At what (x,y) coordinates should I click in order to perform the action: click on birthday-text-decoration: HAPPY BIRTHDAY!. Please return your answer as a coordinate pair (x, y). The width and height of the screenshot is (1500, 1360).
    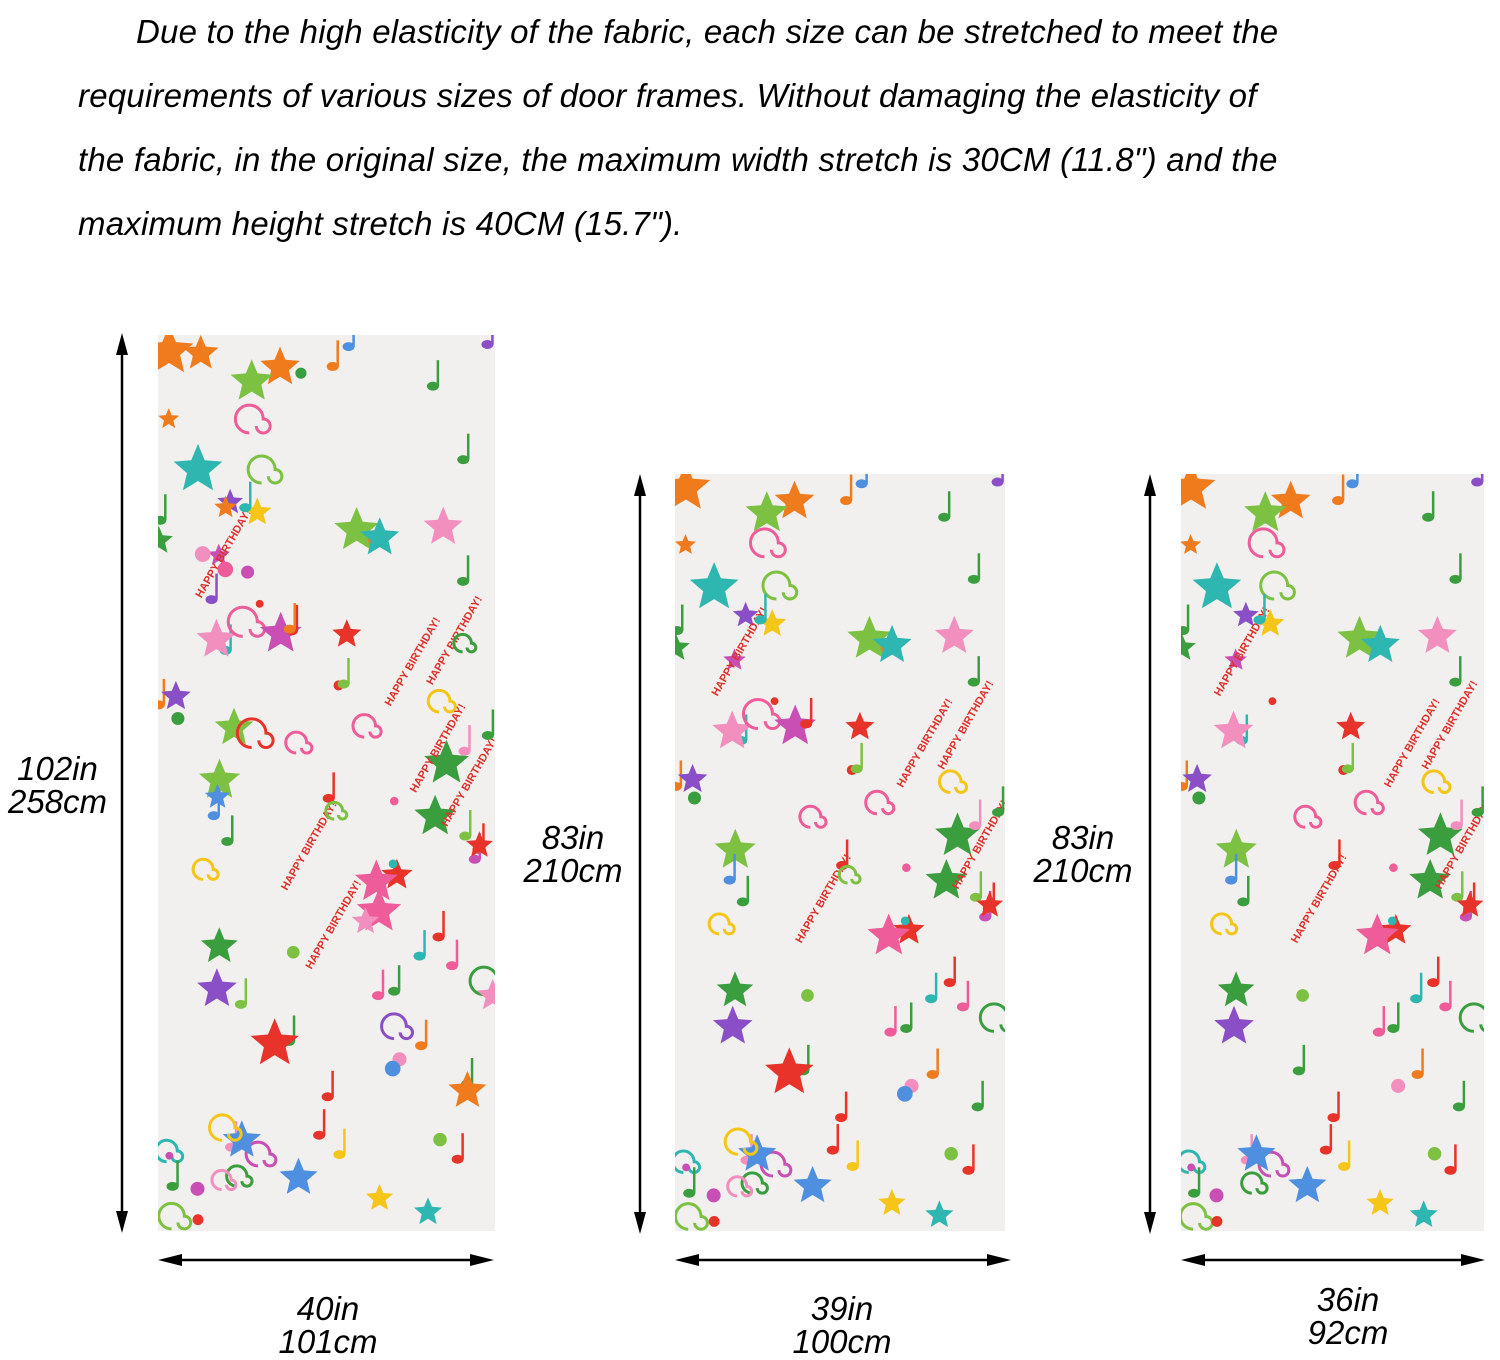
    Looking at the image, I should click on (1319, 898).